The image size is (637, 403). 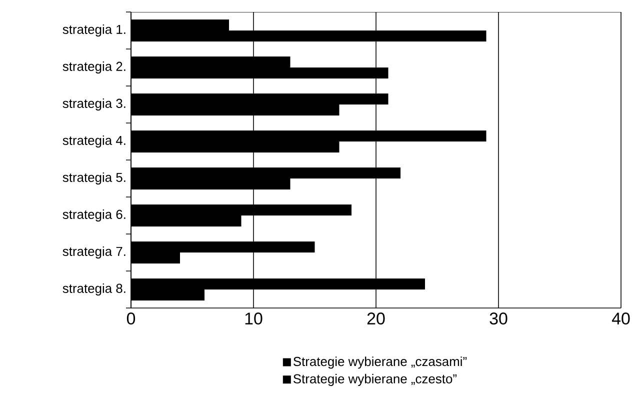 What do you see at coordinates (94, 289) in the screenshot?
I see `y-tick-label: strategia 8.` at bounding box center [94, 289].